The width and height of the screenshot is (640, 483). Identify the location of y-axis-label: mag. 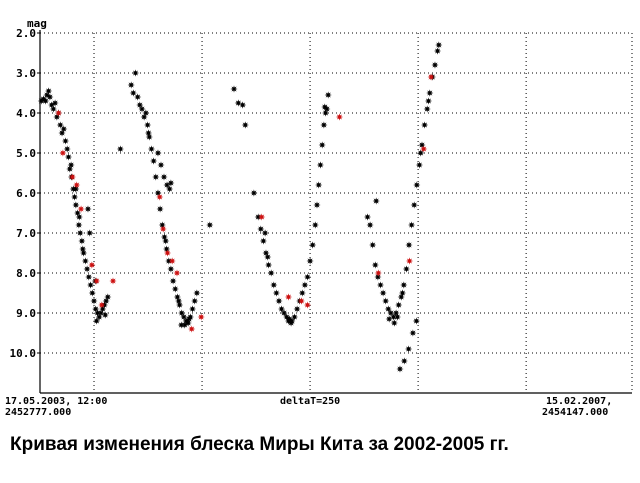
(37, 23).